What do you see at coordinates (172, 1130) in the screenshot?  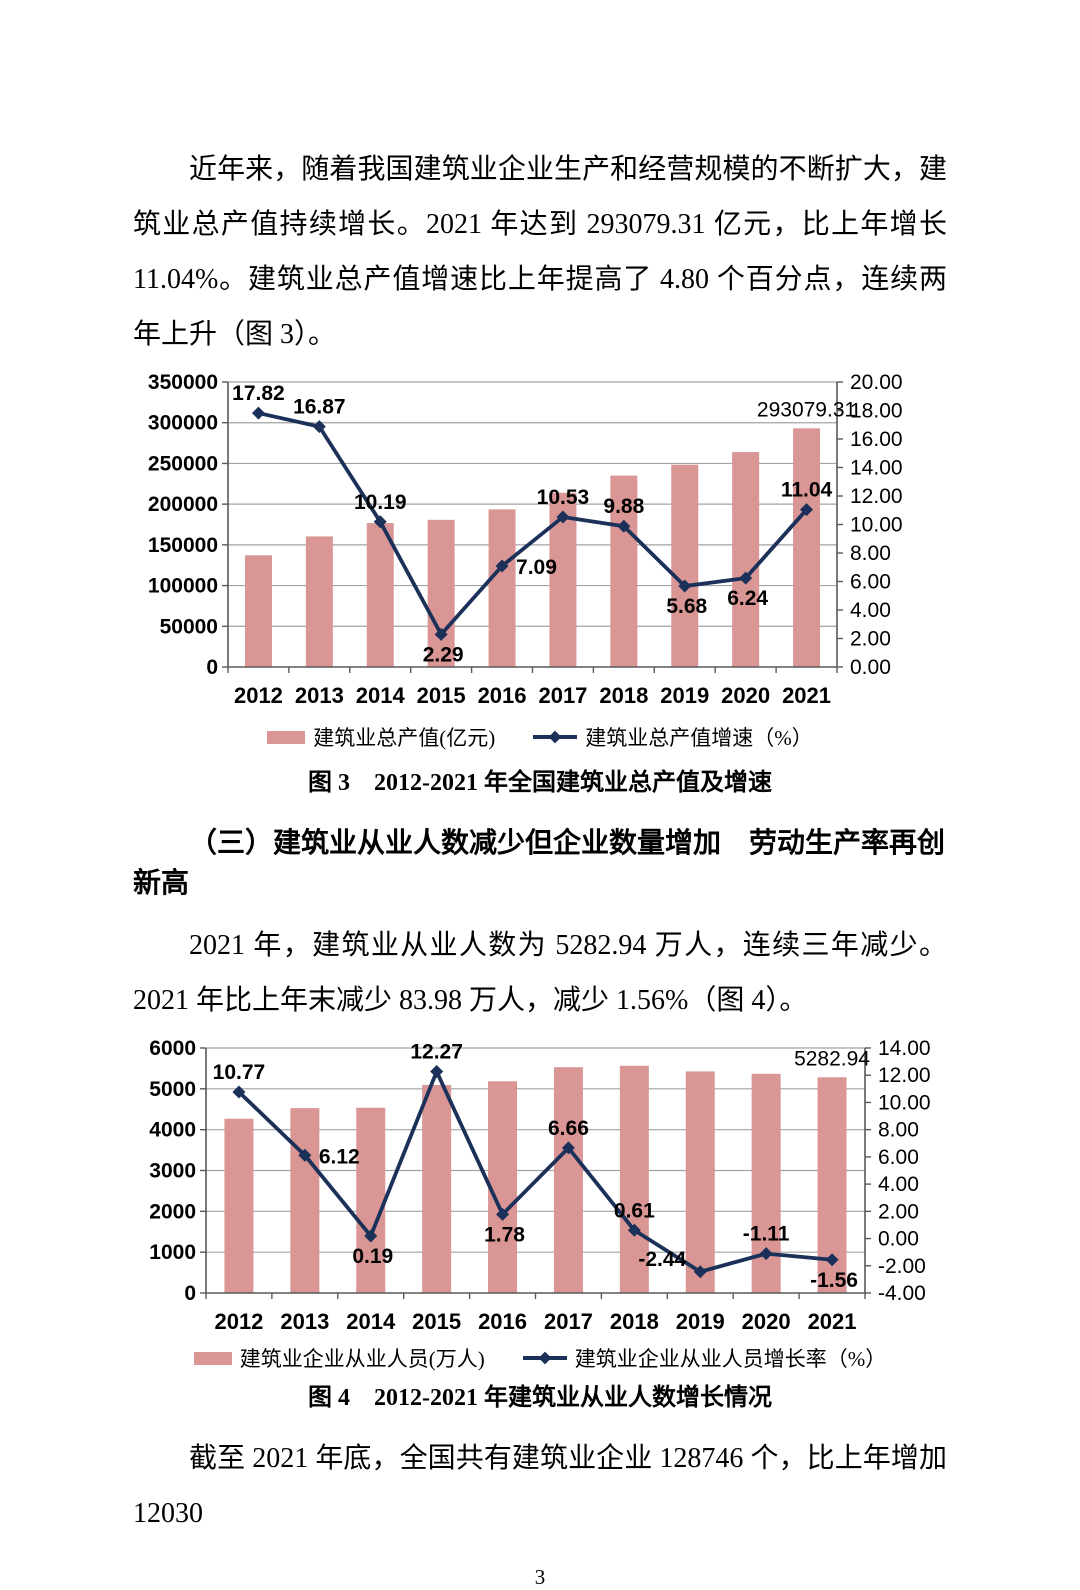 I see `svg-text: 4000` at bounding box center [172, 1130].